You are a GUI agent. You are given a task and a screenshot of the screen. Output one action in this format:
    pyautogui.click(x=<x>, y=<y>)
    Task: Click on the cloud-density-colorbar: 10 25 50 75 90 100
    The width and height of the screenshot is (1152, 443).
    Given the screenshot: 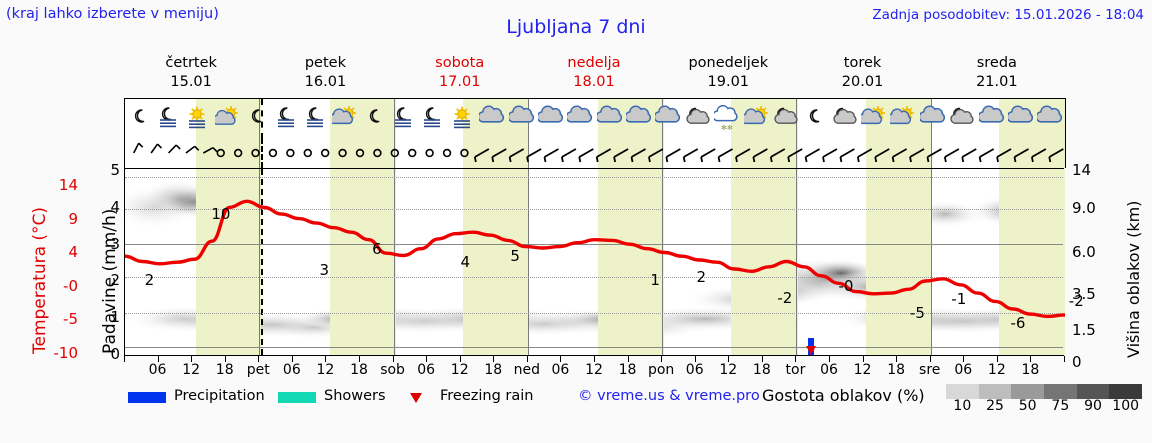 What is the action you would take?
    pyautogui.click(x=1044, y=399)
    